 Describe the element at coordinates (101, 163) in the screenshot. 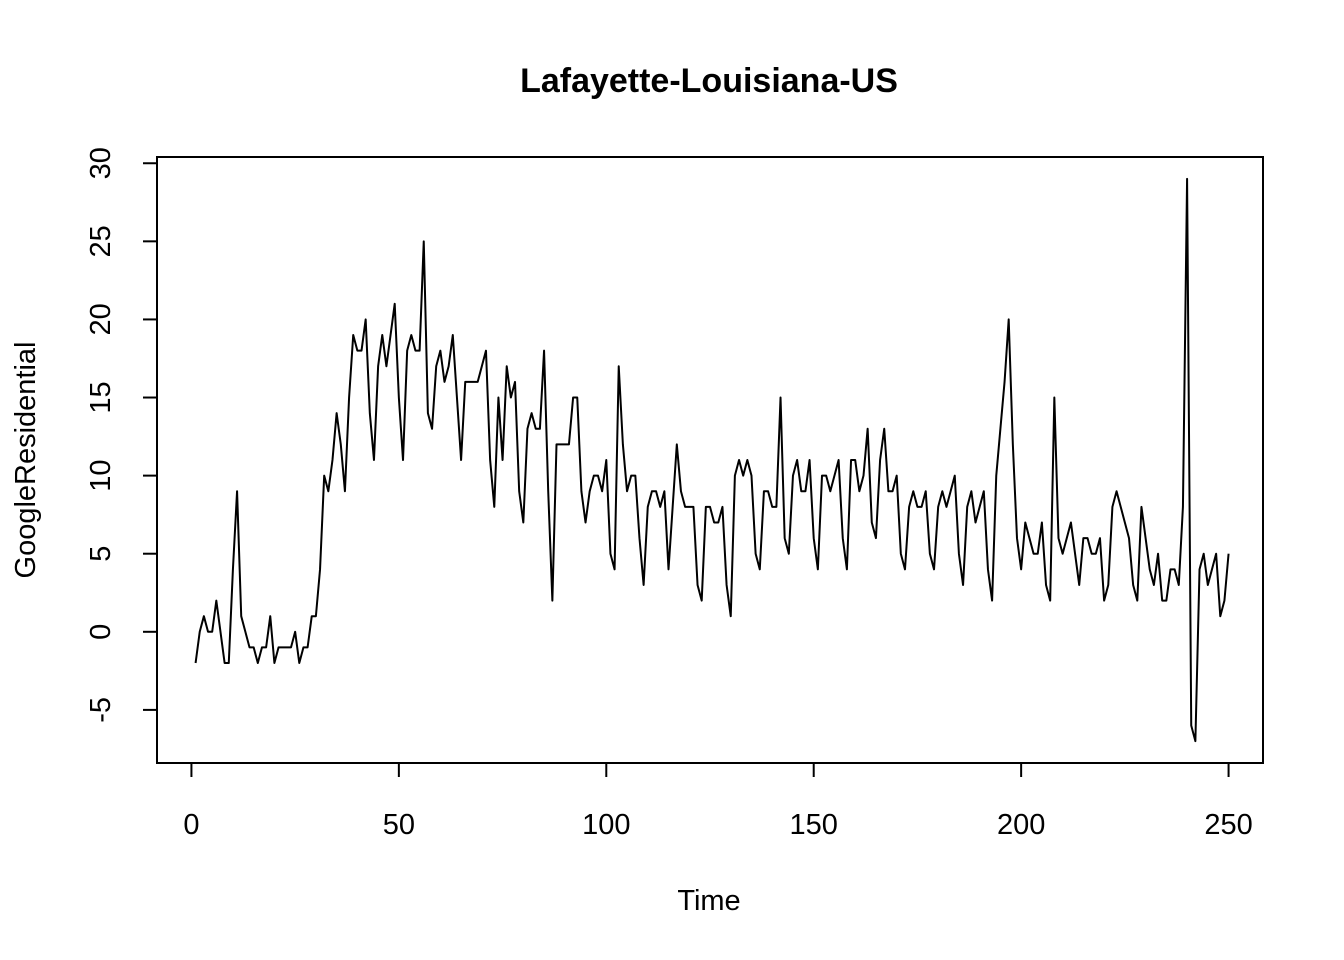

I see `y-tick-label: 30` at that location.